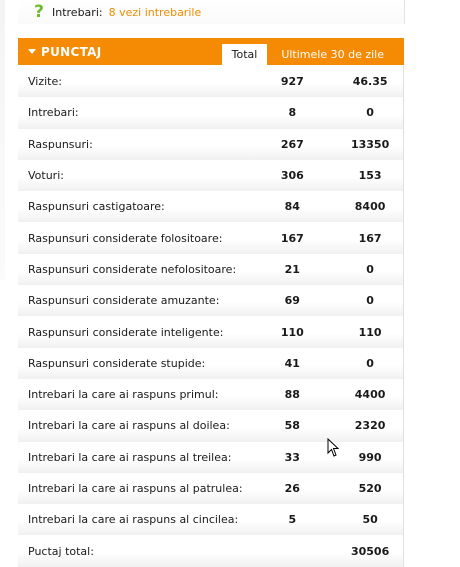 This screenshot has width=460, height=567. I want to click on left-column-edge, so click(2, 140).